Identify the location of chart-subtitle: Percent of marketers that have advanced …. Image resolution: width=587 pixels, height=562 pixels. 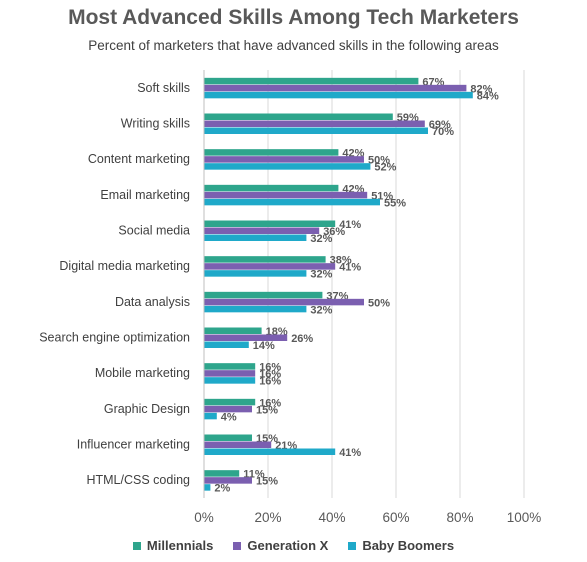
(293, 45).